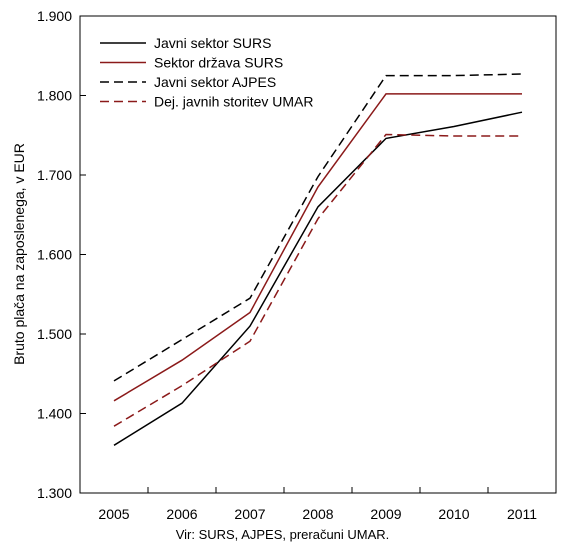  I want to click on x-tick-label: 2005, so click(113, 514).